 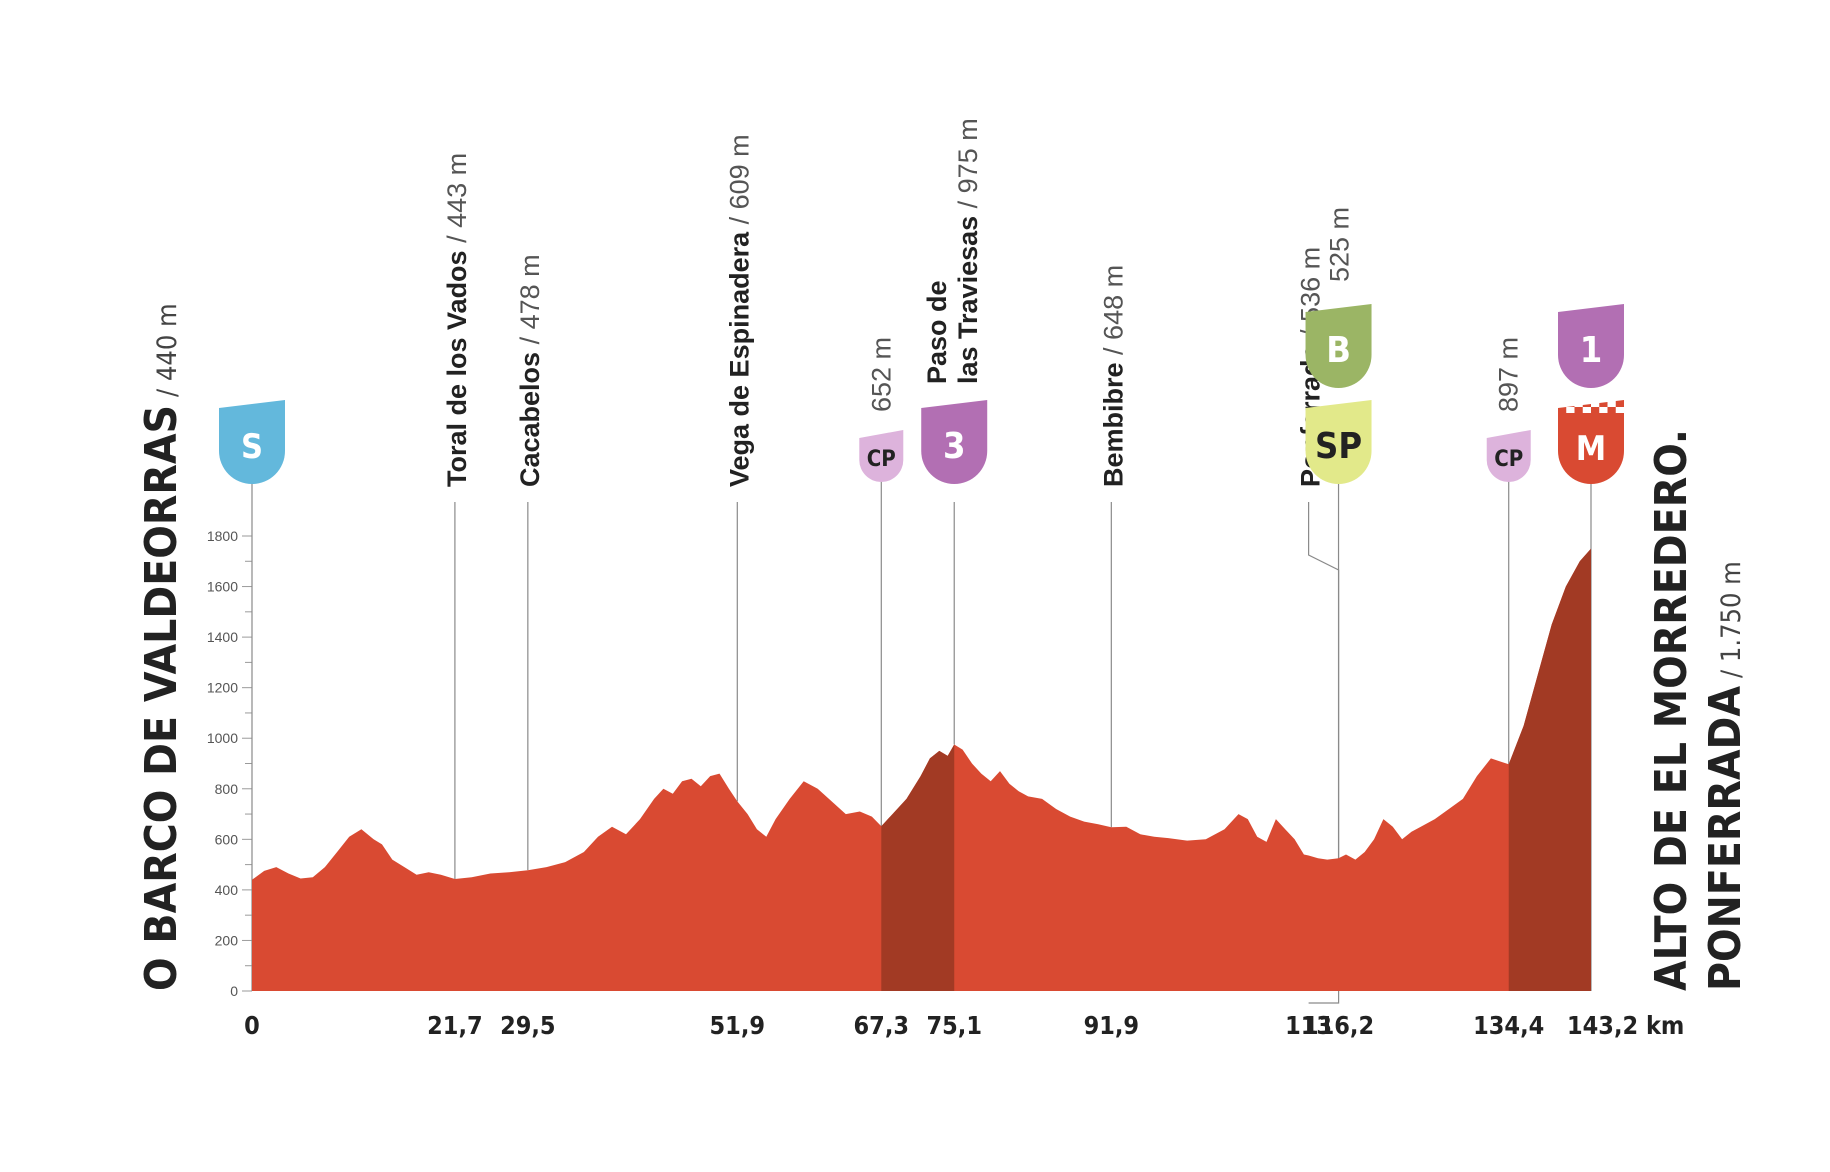 What do you see at coordinates (1725, 838) in the screenshot?
I see `finish-town-name: PONFERRADA` at bounding box center [1725, 838].